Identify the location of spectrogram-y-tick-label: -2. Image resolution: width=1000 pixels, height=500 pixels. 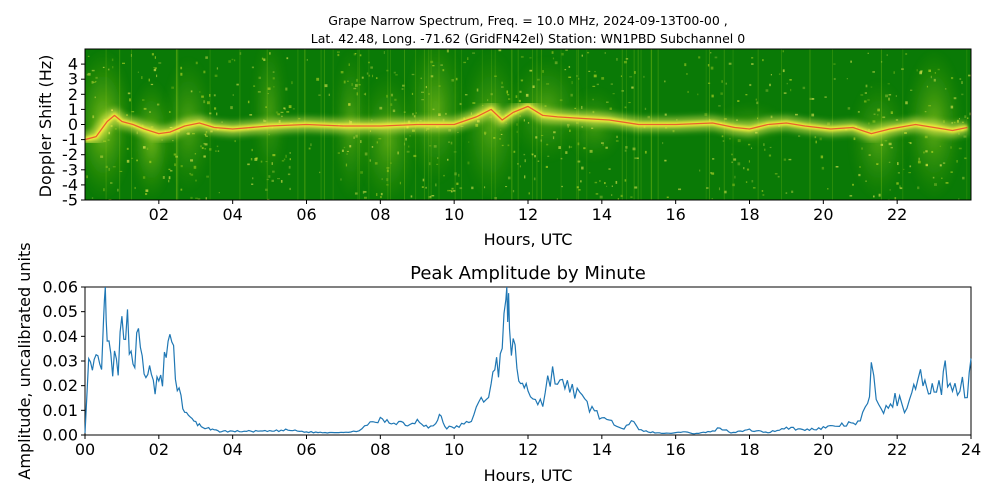
(70, 154).